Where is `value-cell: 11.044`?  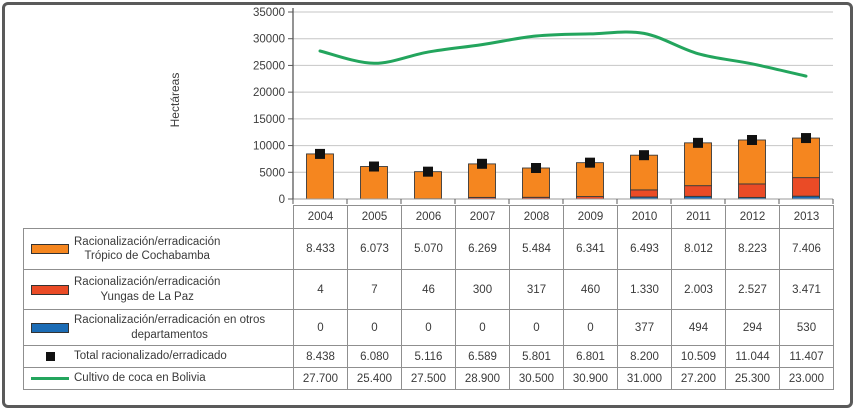 value-cell: 11.044 is located at coordinates (752, 356).